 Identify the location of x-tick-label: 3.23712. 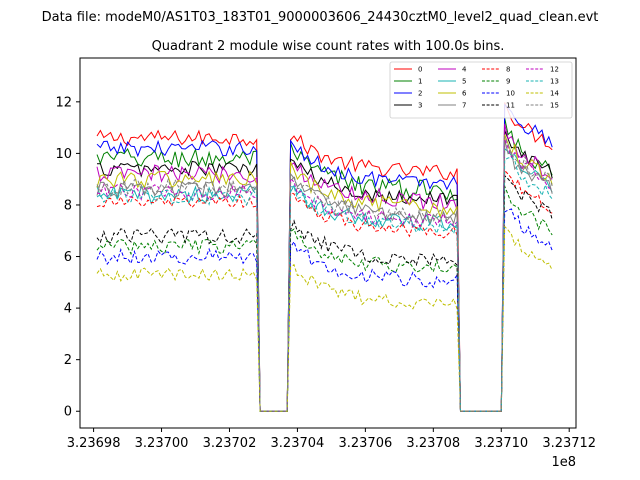
(569, 443).